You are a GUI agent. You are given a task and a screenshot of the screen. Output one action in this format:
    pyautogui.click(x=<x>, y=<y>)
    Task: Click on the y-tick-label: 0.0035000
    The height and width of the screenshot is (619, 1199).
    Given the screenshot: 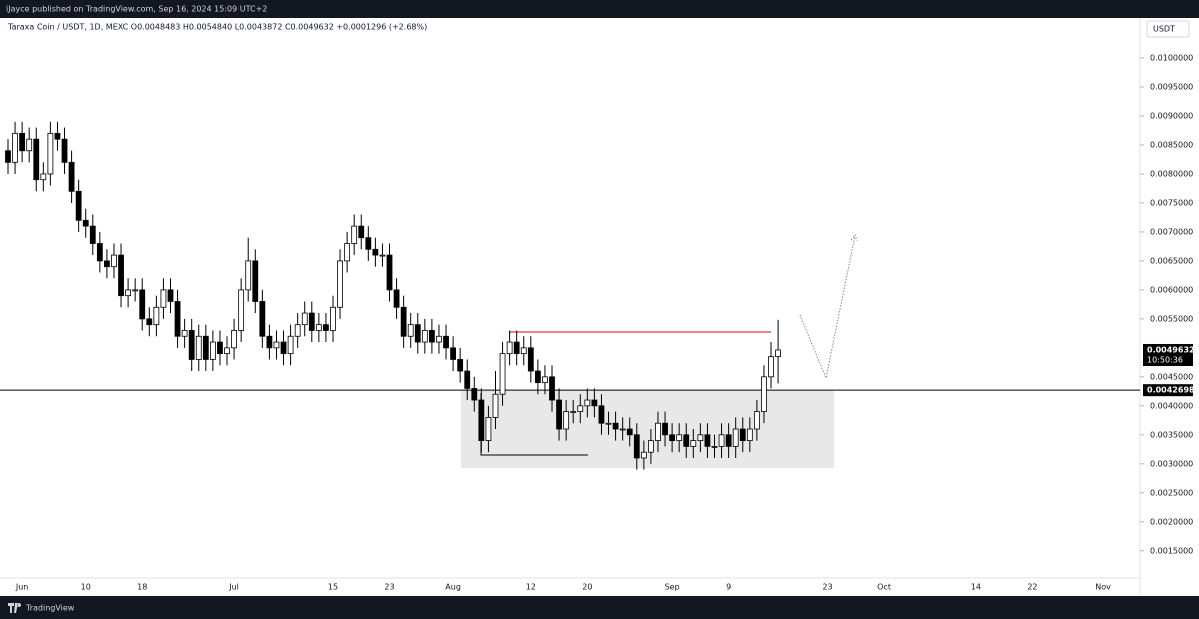 What is the action you would take?
    pyautogui.click(x=1171, y=434)
    